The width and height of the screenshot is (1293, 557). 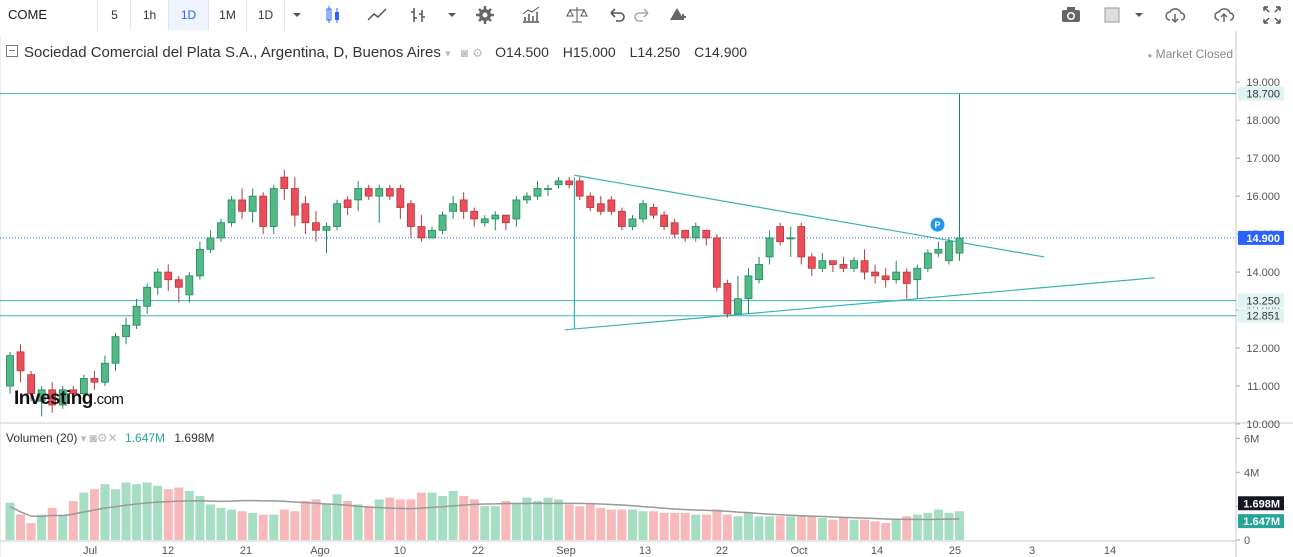 What do you see at coordinates (485, 15) in the screenshot?
I see `gear-icon` at bounding box center [485, 15].